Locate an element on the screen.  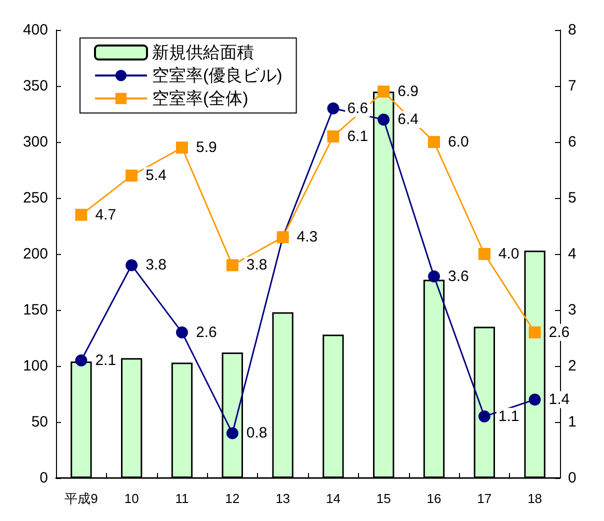
x-tick-label: 18 is located at coordinates (535, 498).